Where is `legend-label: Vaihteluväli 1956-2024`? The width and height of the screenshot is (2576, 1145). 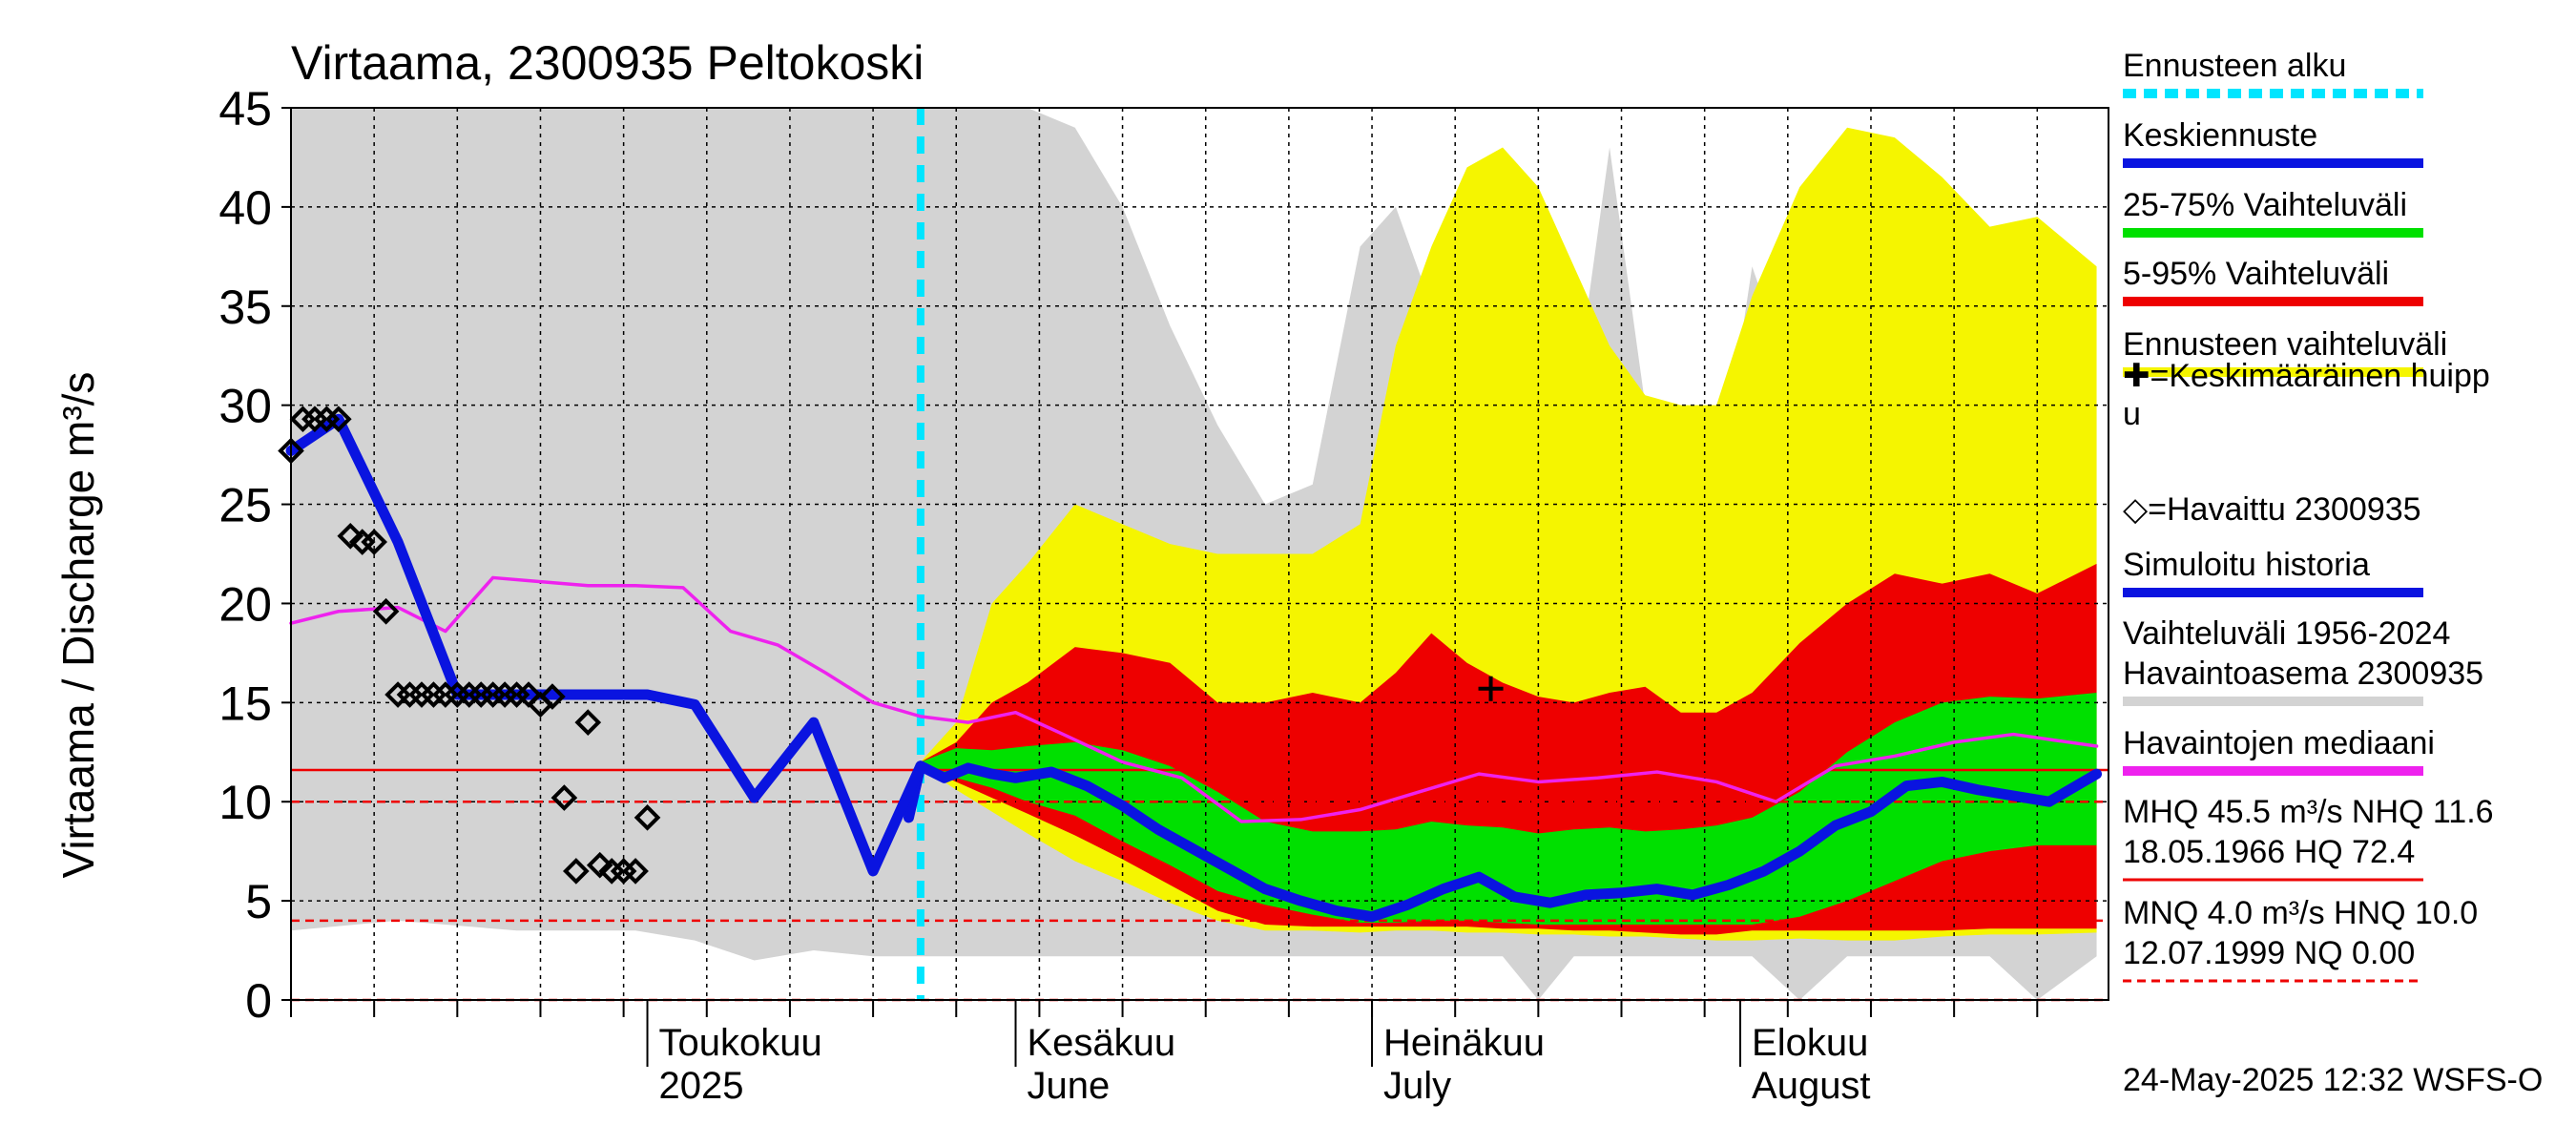 legend-label: Vaihteluväli 1956-2024 is located at coordinates (2286, 633).